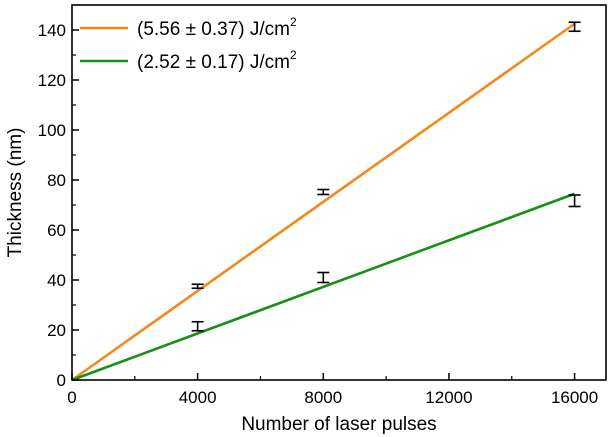 This screenshot has width=610, height=437. I want to click on y-tick-label: 120, so click(52, 80).